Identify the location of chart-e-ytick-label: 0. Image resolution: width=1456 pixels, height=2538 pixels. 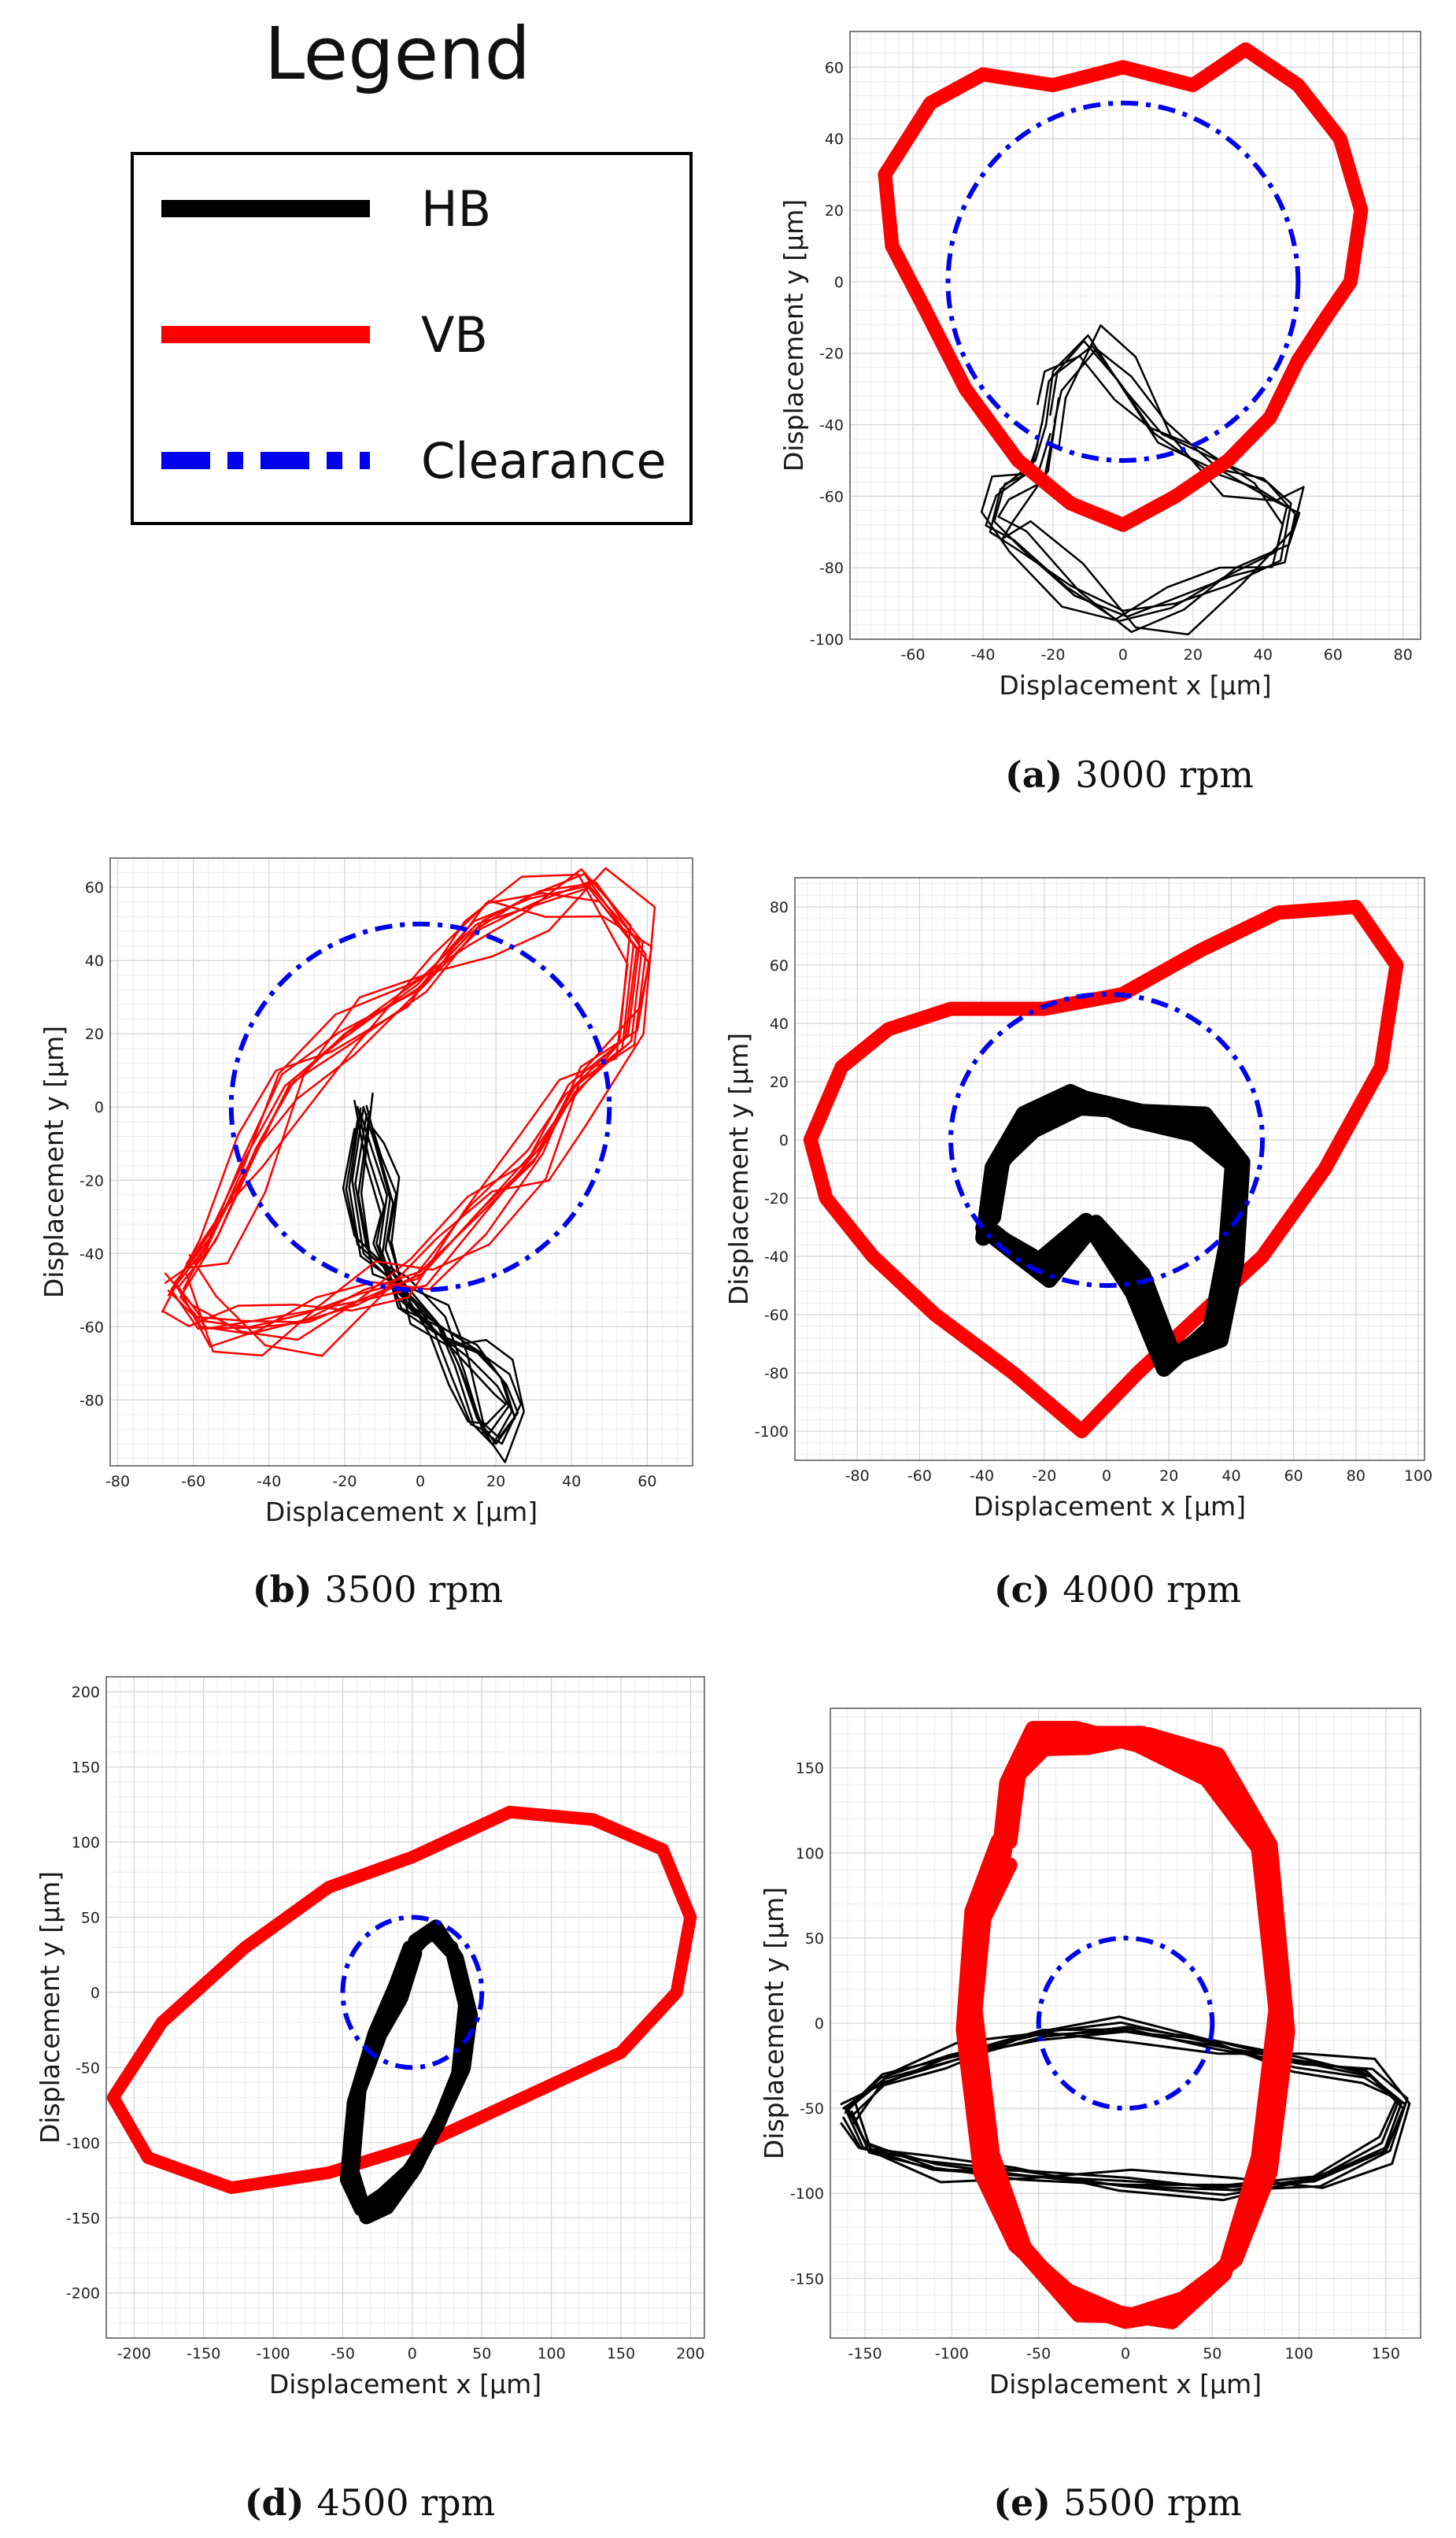
(819, 2024).